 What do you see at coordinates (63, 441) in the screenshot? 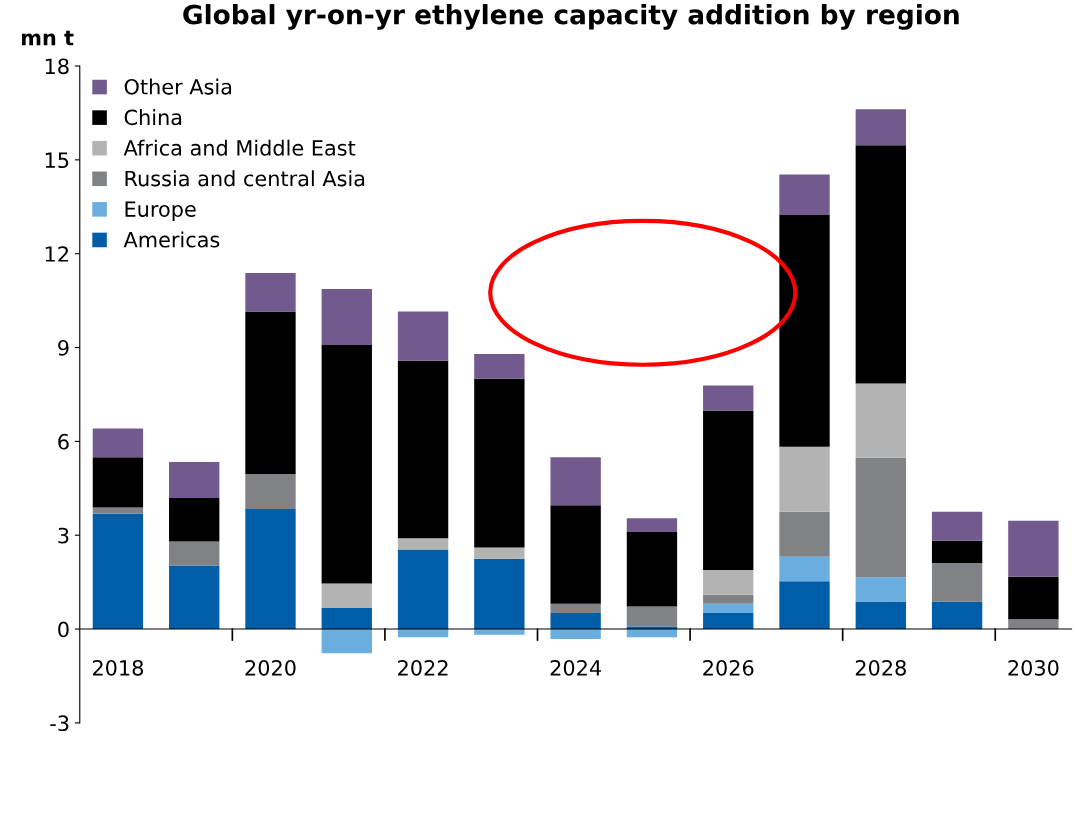
I see `y-tick-label: 6` at bounding box center [63, 441].